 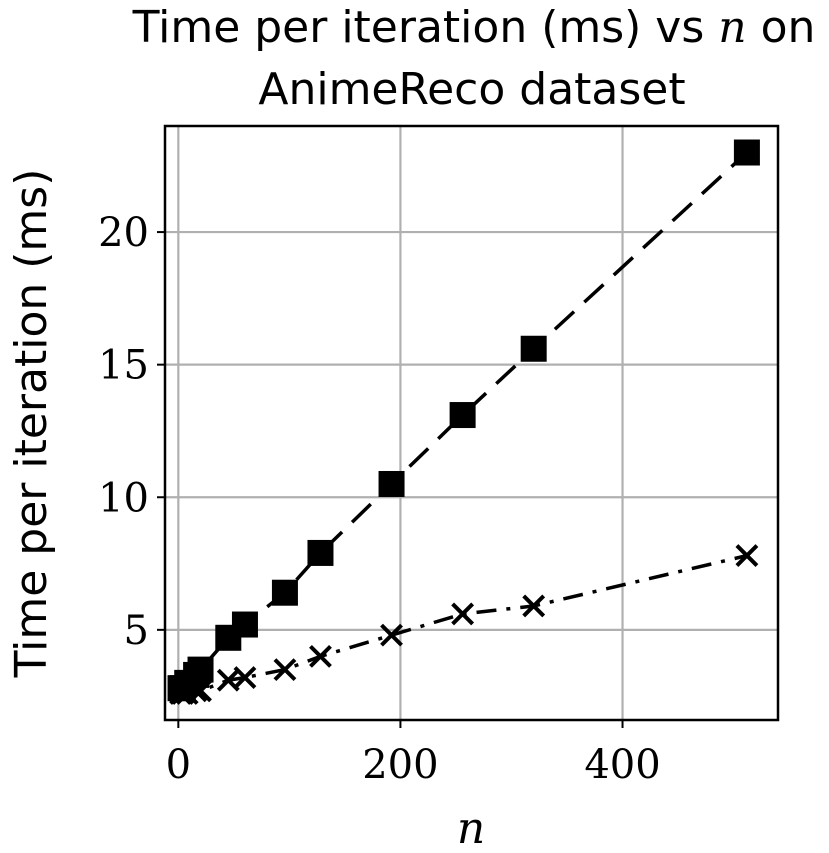 What do you see at coordinates (471, 828) in the screenshot?
I see `x-axis-label: n` at bounding box center [471, 828].